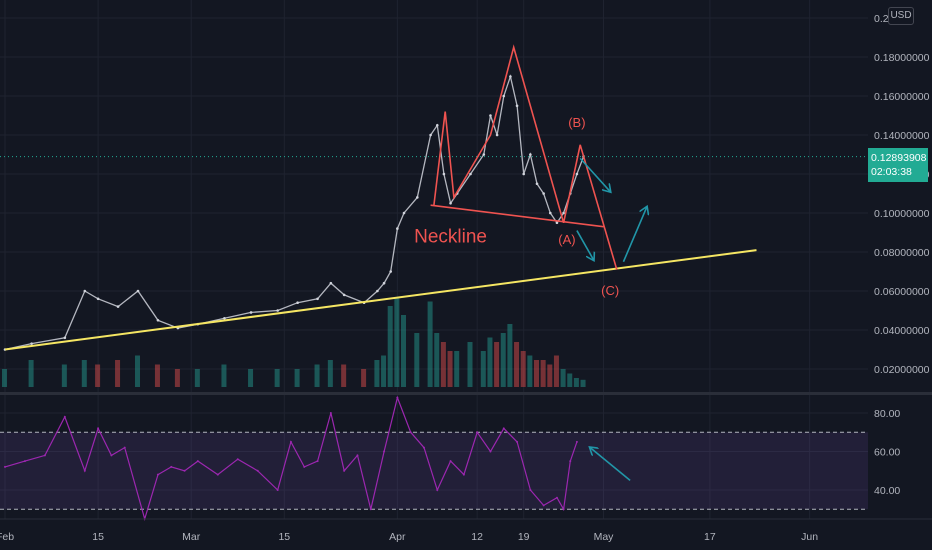  I want to click on neckline-drawing, so click(517, 216).